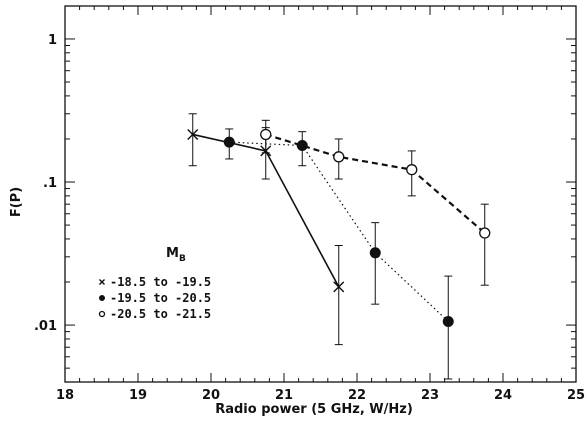  I want to click on y-tick-label: .01, so click(45, 326).